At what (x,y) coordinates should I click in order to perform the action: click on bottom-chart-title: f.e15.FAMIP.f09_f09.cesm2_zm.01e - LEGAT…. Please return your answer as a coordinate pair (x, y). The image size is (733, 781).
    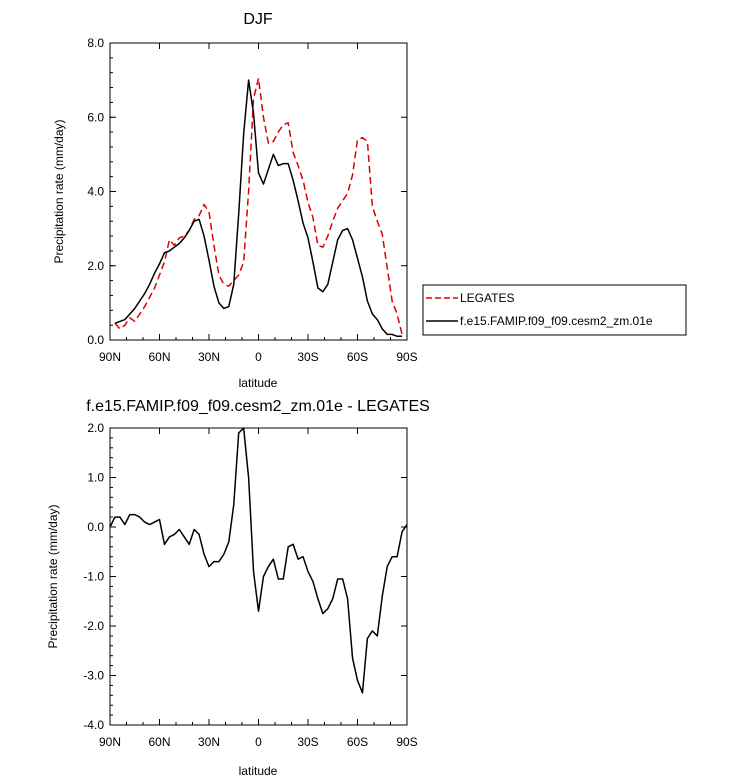
    Looking at the image, I should click on (258, 406).